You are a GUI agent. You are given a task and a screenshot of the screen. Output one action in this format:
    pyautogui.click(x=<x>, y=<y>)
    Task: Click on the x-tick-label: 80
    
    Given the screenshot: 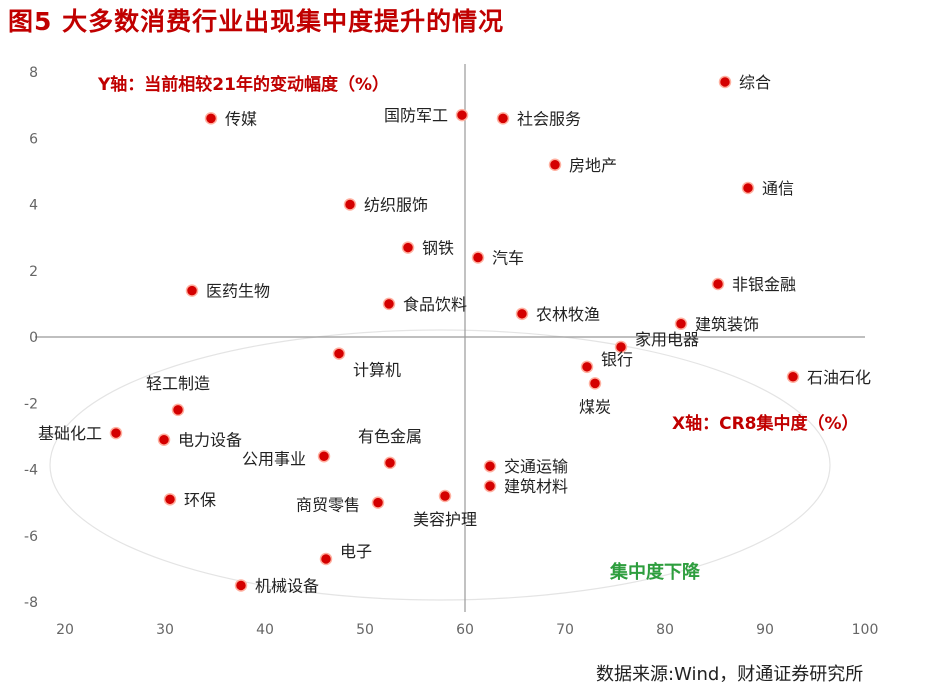 What is the action you would take?
    pyautogui.click(x=665, y=630)
    